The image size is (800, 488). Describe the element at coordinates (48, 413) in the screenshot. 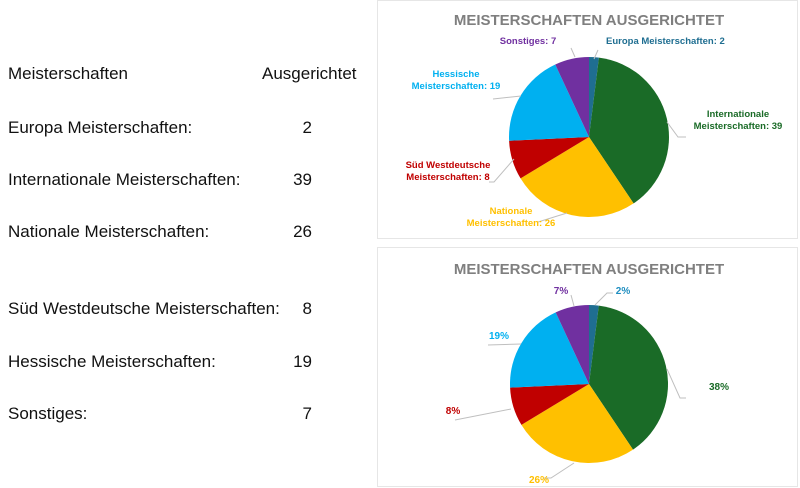

I see `table-row-label: Sonstiges:` at that location.